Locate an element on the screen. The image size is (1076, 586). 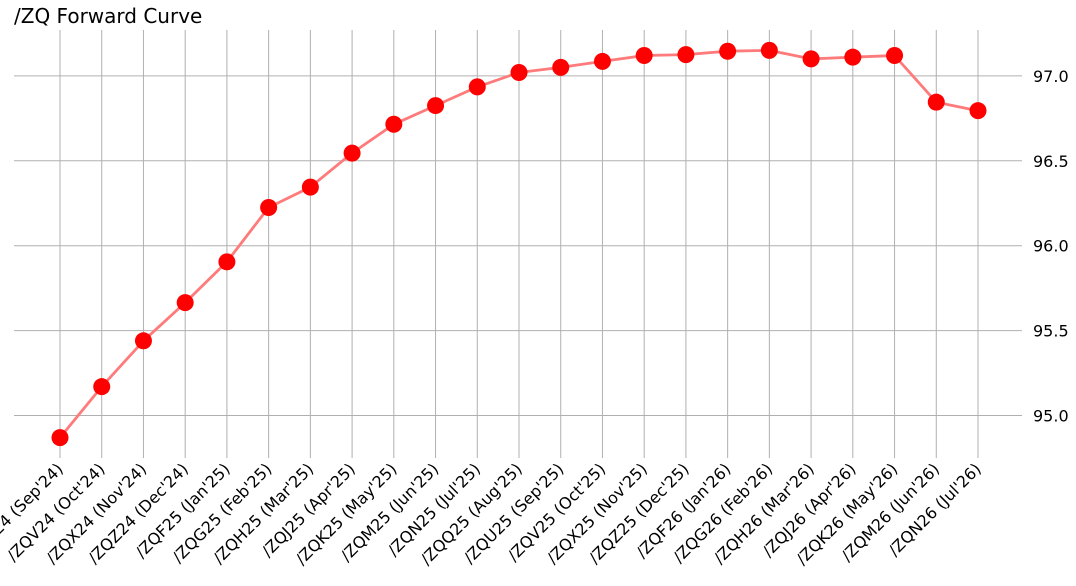
y-tick-label: 96.0 is located at coordinates (1051, 246).